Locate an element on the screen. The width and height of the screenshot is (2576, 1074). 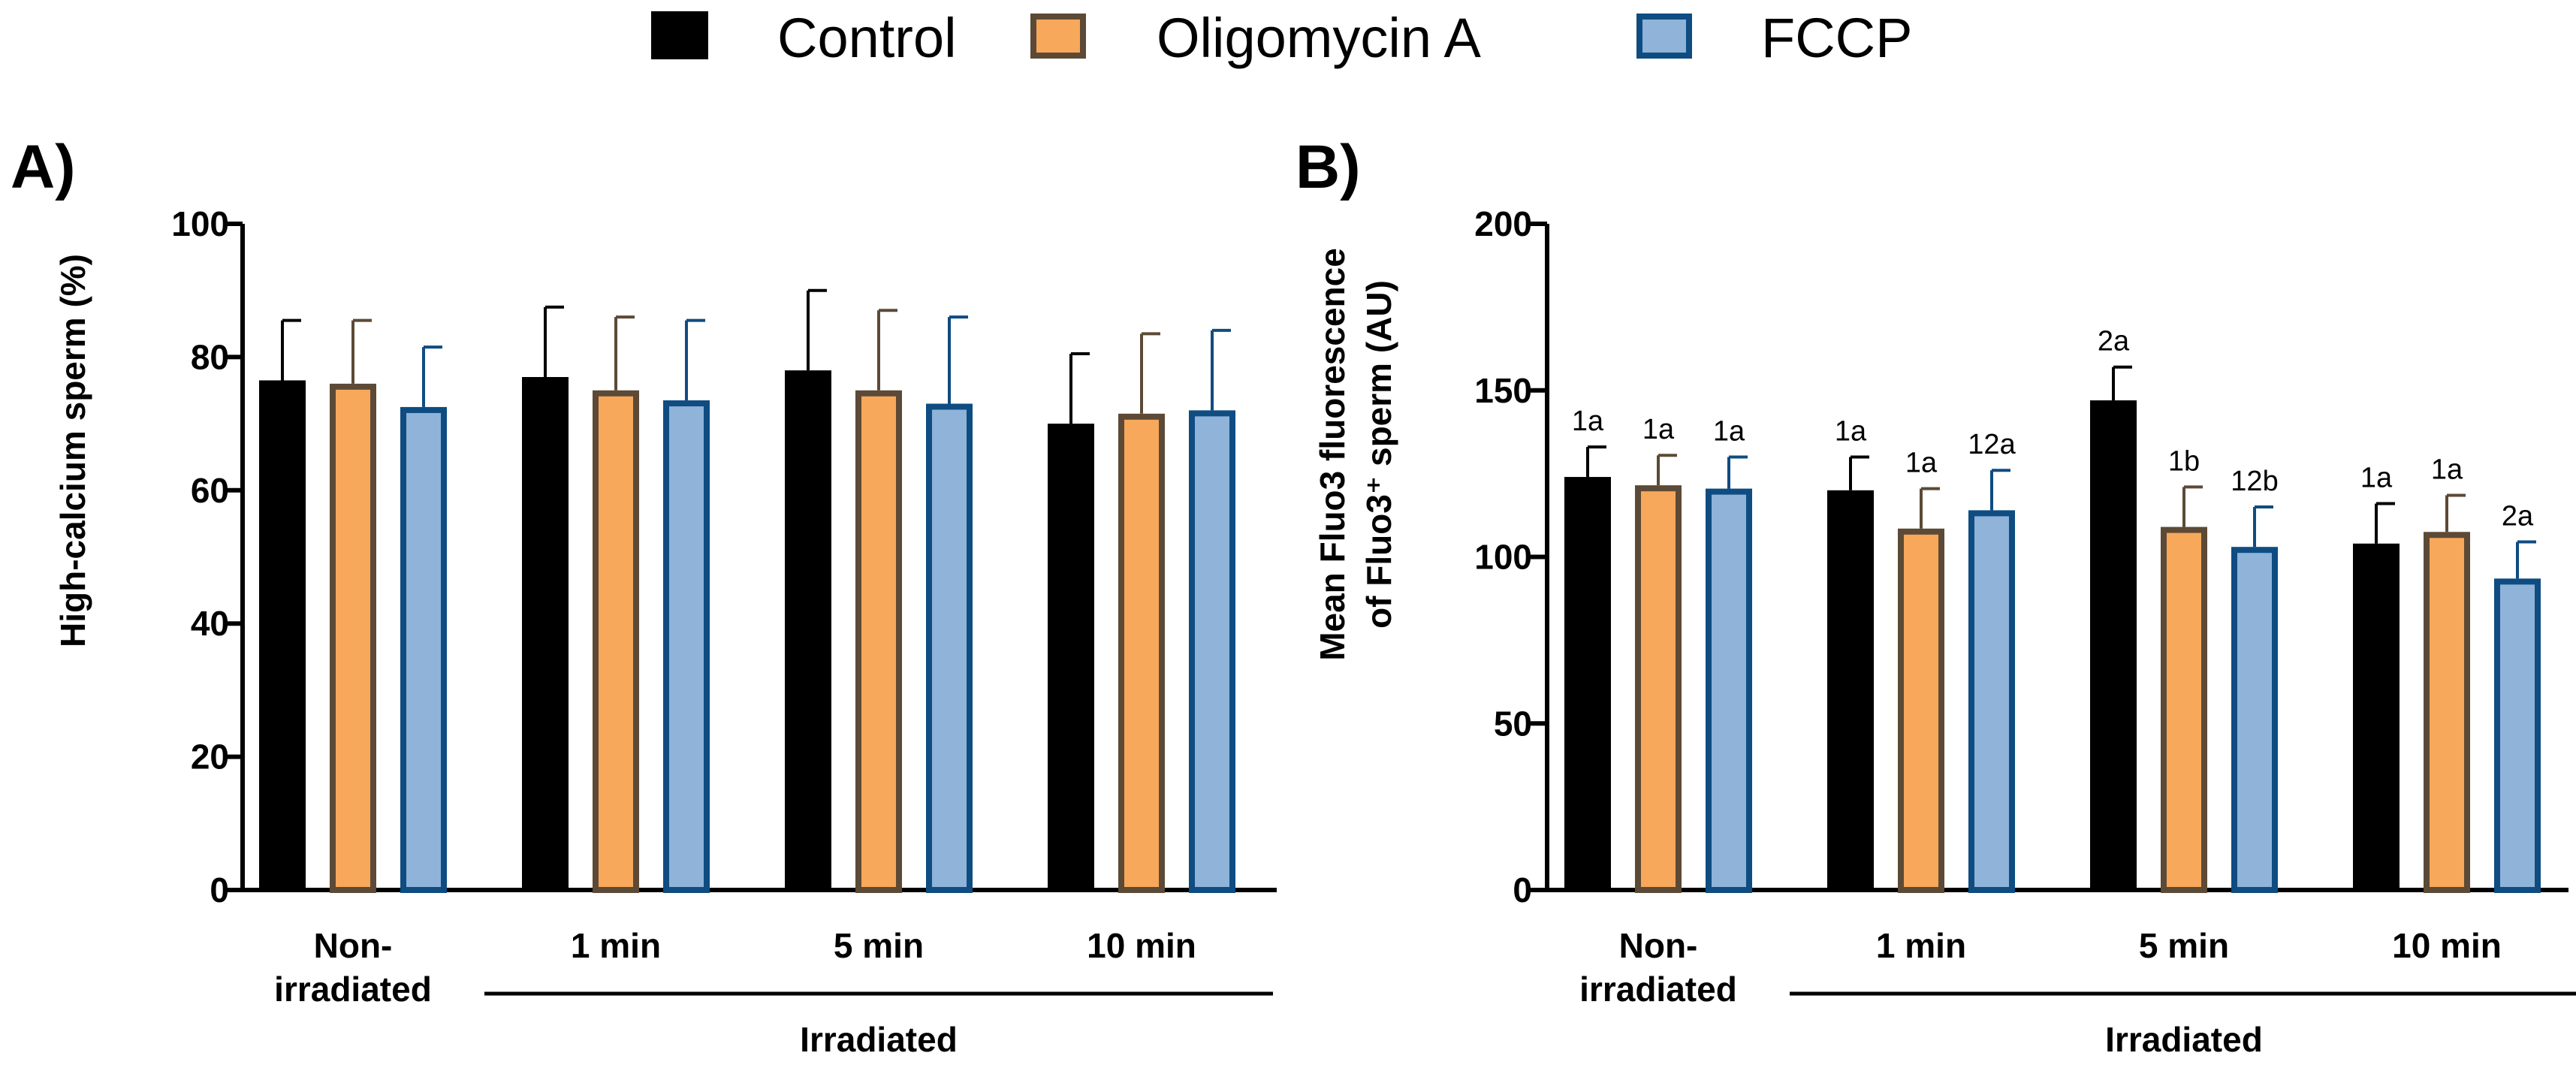
panel-b-bar-oligomycin-a-3-annotation: 1a is located at coordinates (2447, 469).